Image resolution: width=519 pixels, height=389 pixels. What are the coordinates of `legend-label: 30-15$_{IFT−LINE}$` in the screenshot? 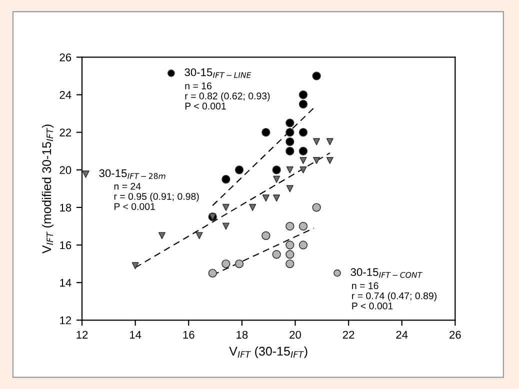 It's located at (218, 73).